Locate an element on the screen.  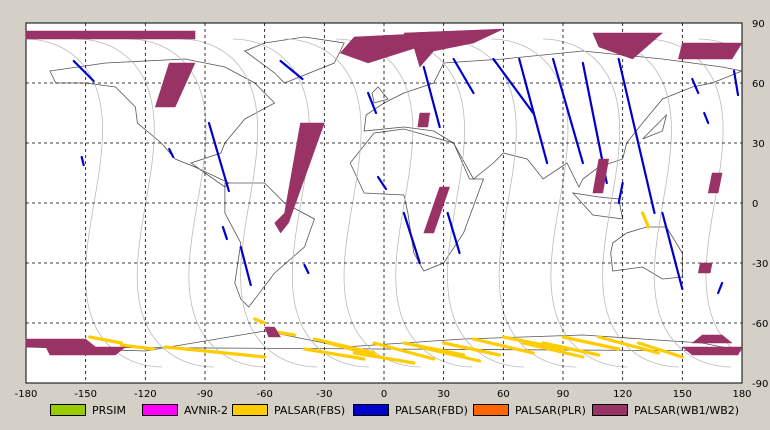
legend-item: PALSAR(PLR) is located at coordinates (529, 410).